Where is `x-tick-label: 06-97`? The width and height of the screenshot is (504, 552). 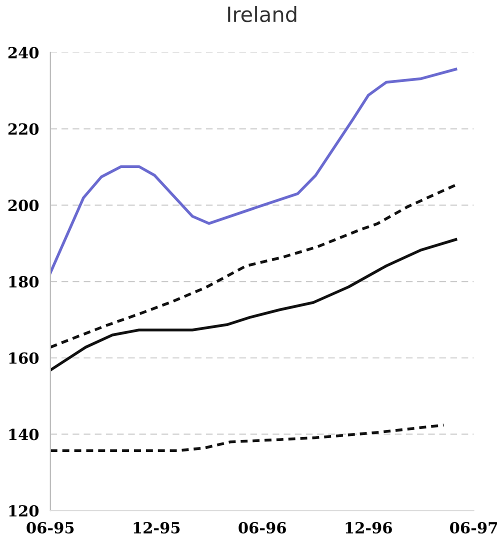
x-tick-label: 06-97 is located at coordinates (473, 528).